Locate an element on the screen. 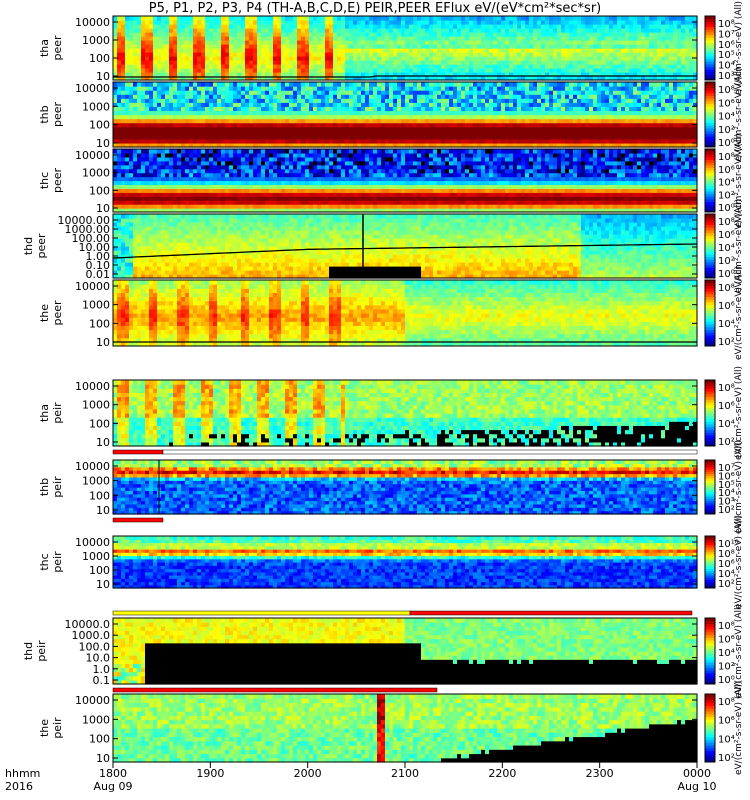 The width and height of the screenshot is (750, 800). colorbar-segment is located at coordinates (710, 63).